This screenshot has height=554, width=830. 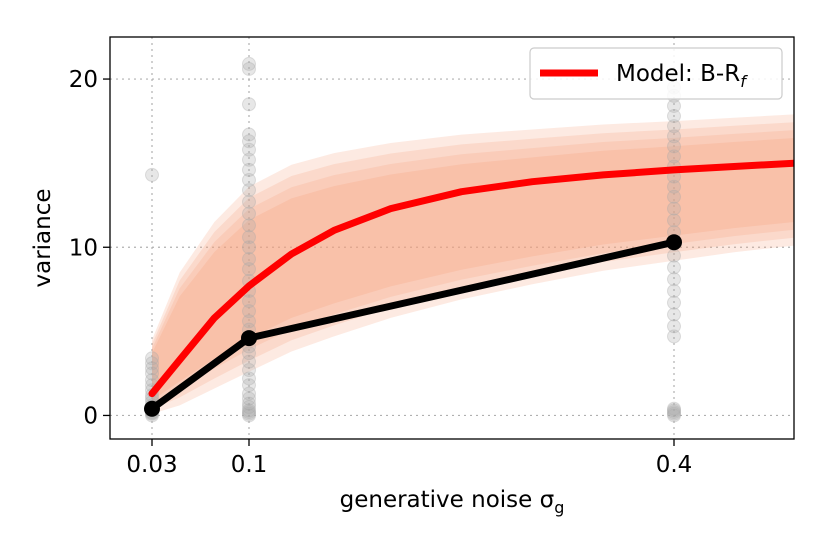 What do you see at coordinates (682, 76) in the screenshot?
I see `legend-label-model: Model: B-Rf` at bounding box center [682, 76].